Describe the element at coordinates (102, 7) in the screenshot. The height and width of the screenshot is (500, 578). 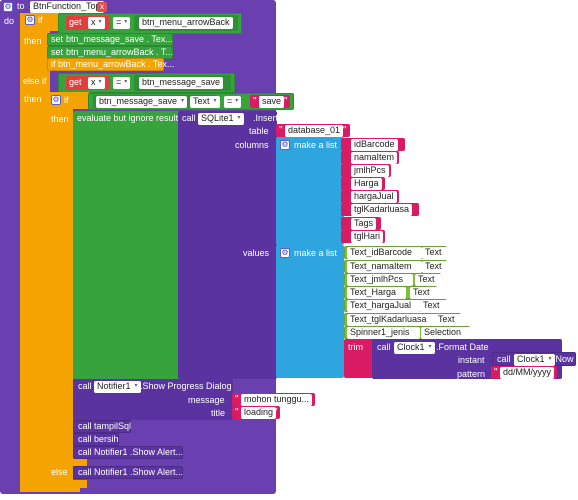
I see `close-icon: x` at that location.